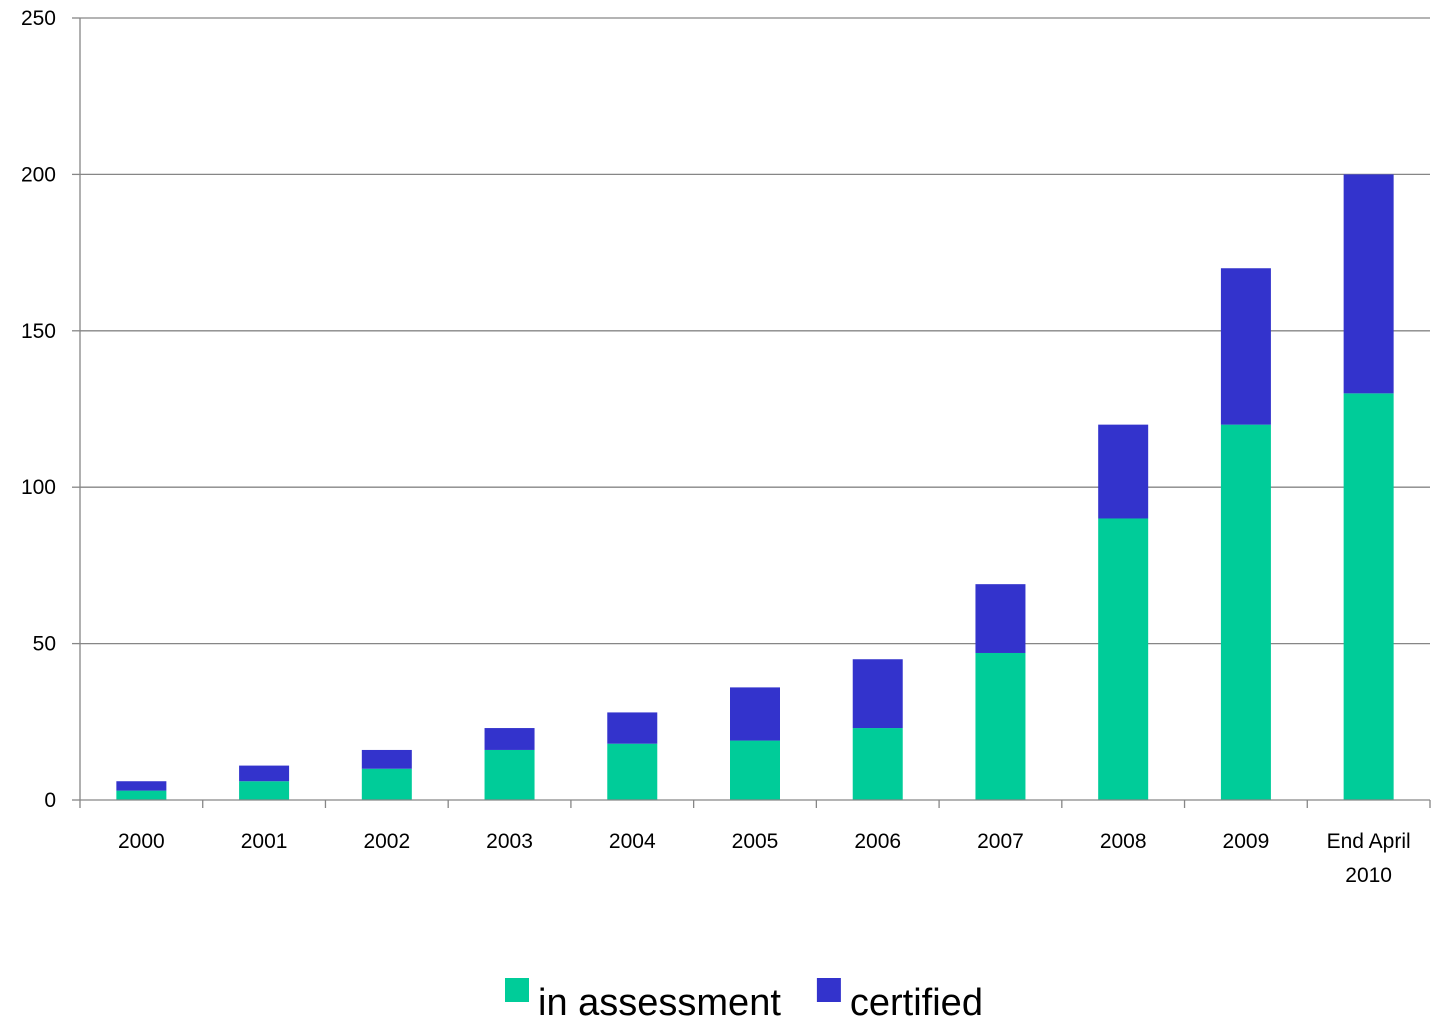  I want to click on legend-label: in assessment, so click(659, 1001).